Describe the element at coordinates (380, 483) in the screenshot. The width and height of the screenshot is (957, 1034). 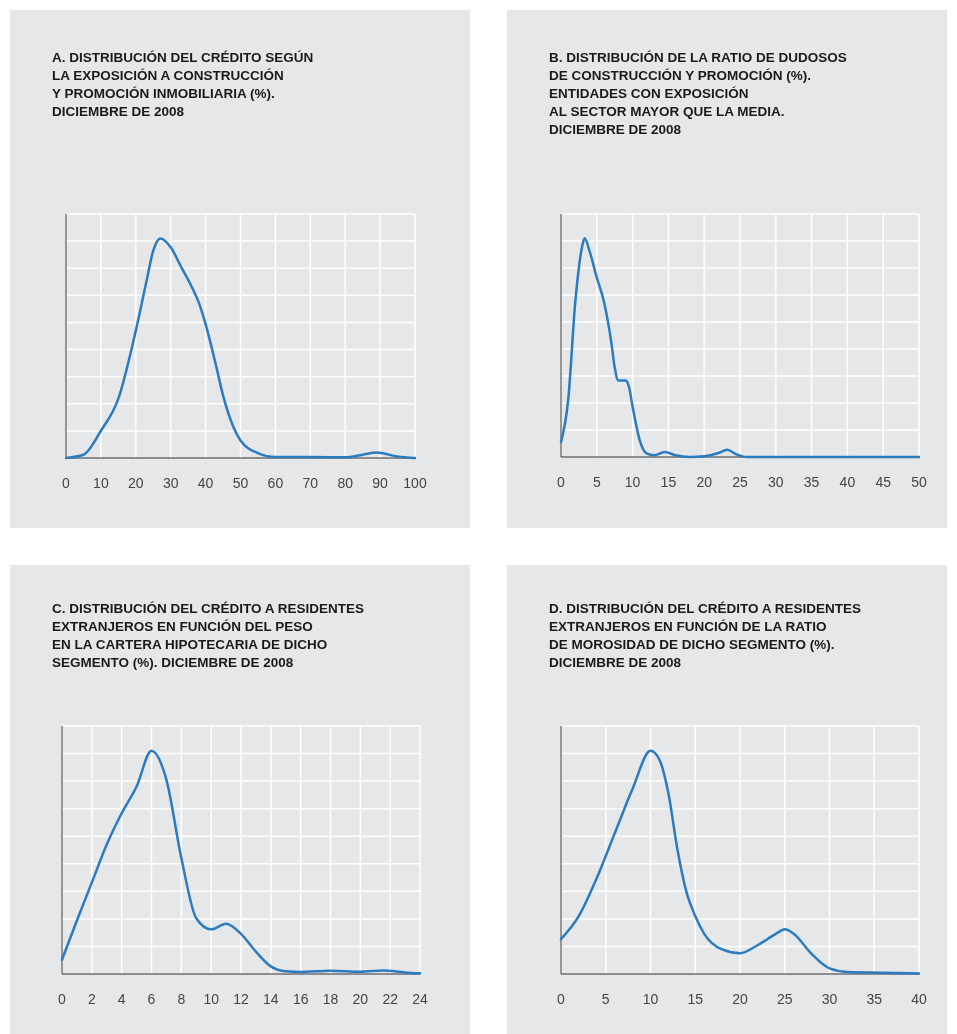
I see `x-tick-label: 90` at that location.